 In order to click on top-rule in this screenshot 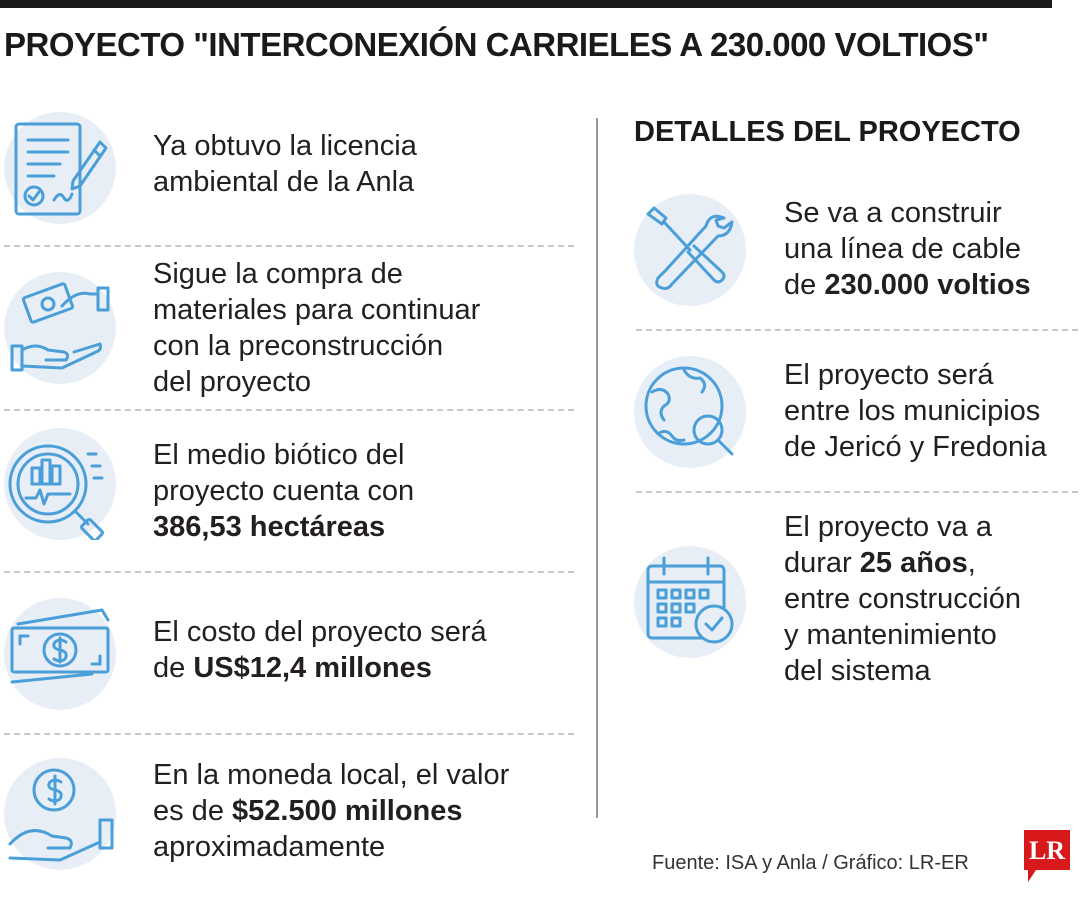, I will do `click(526, 4)`.